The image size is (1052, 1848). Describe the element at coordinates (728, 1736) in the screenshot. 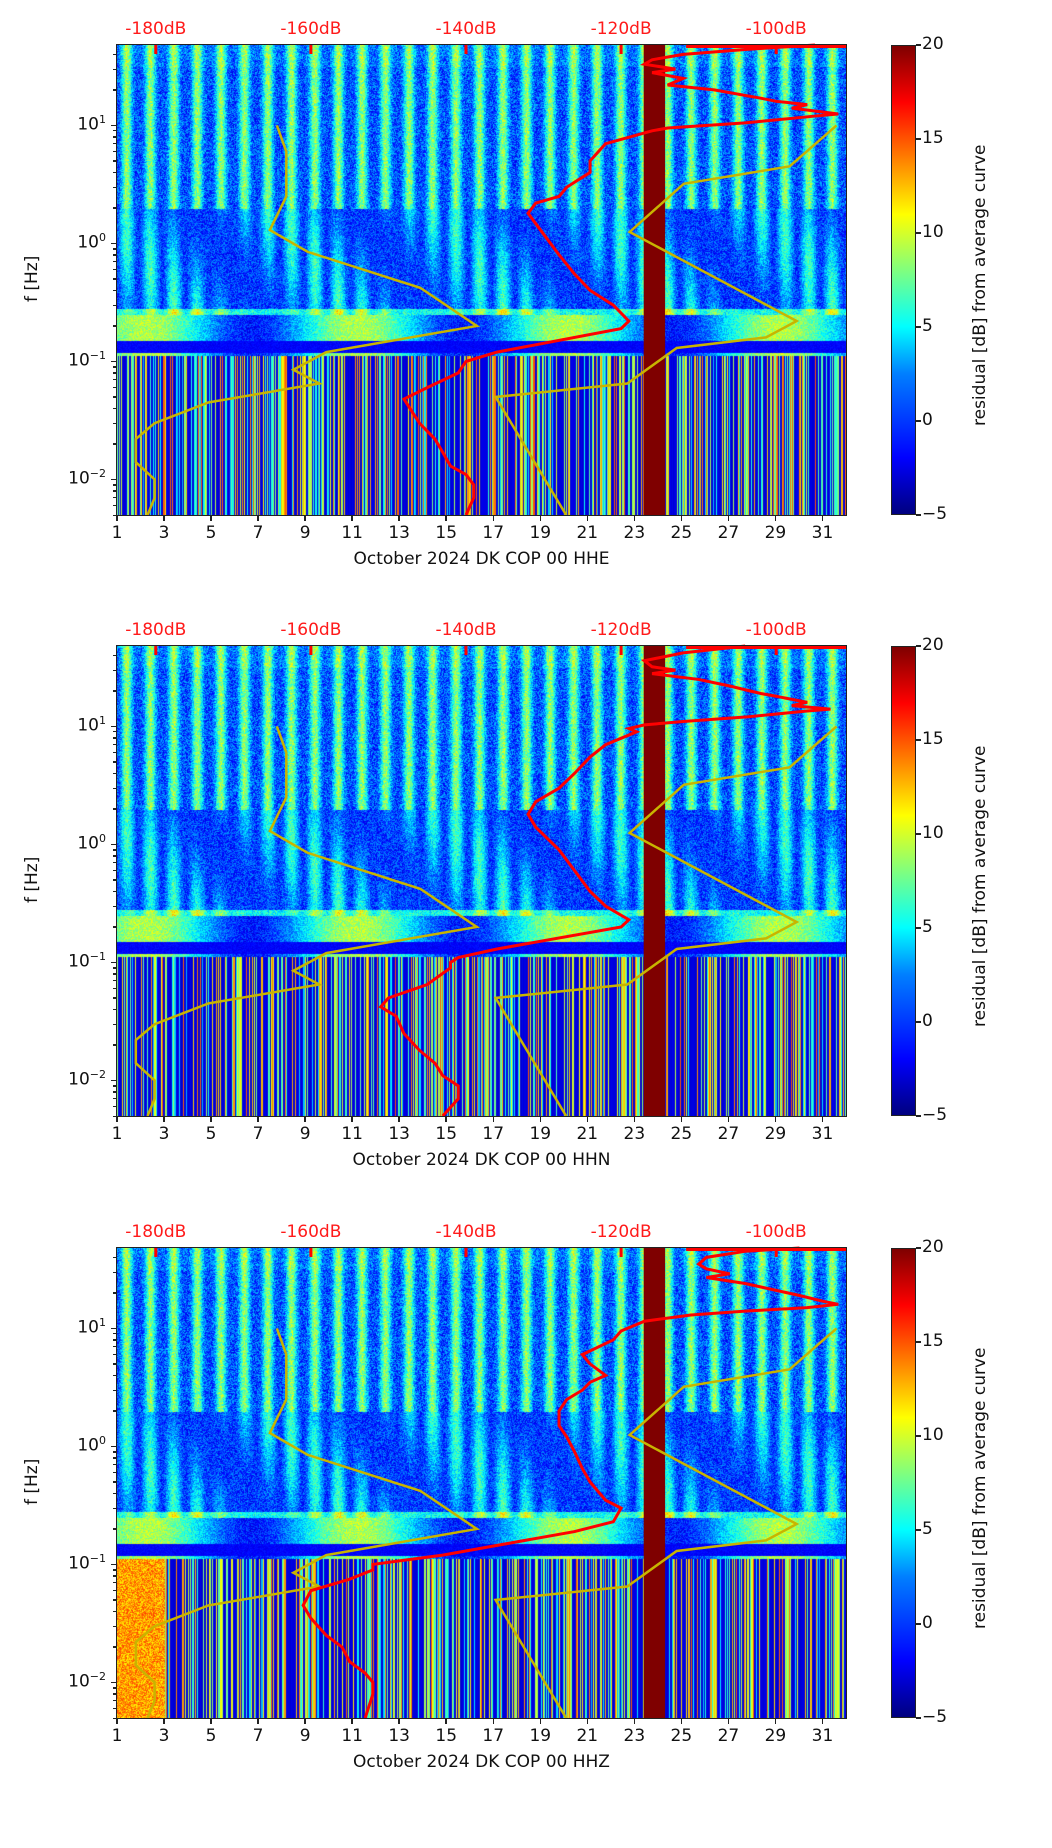

I see `x-tick-label: 27` at that location.